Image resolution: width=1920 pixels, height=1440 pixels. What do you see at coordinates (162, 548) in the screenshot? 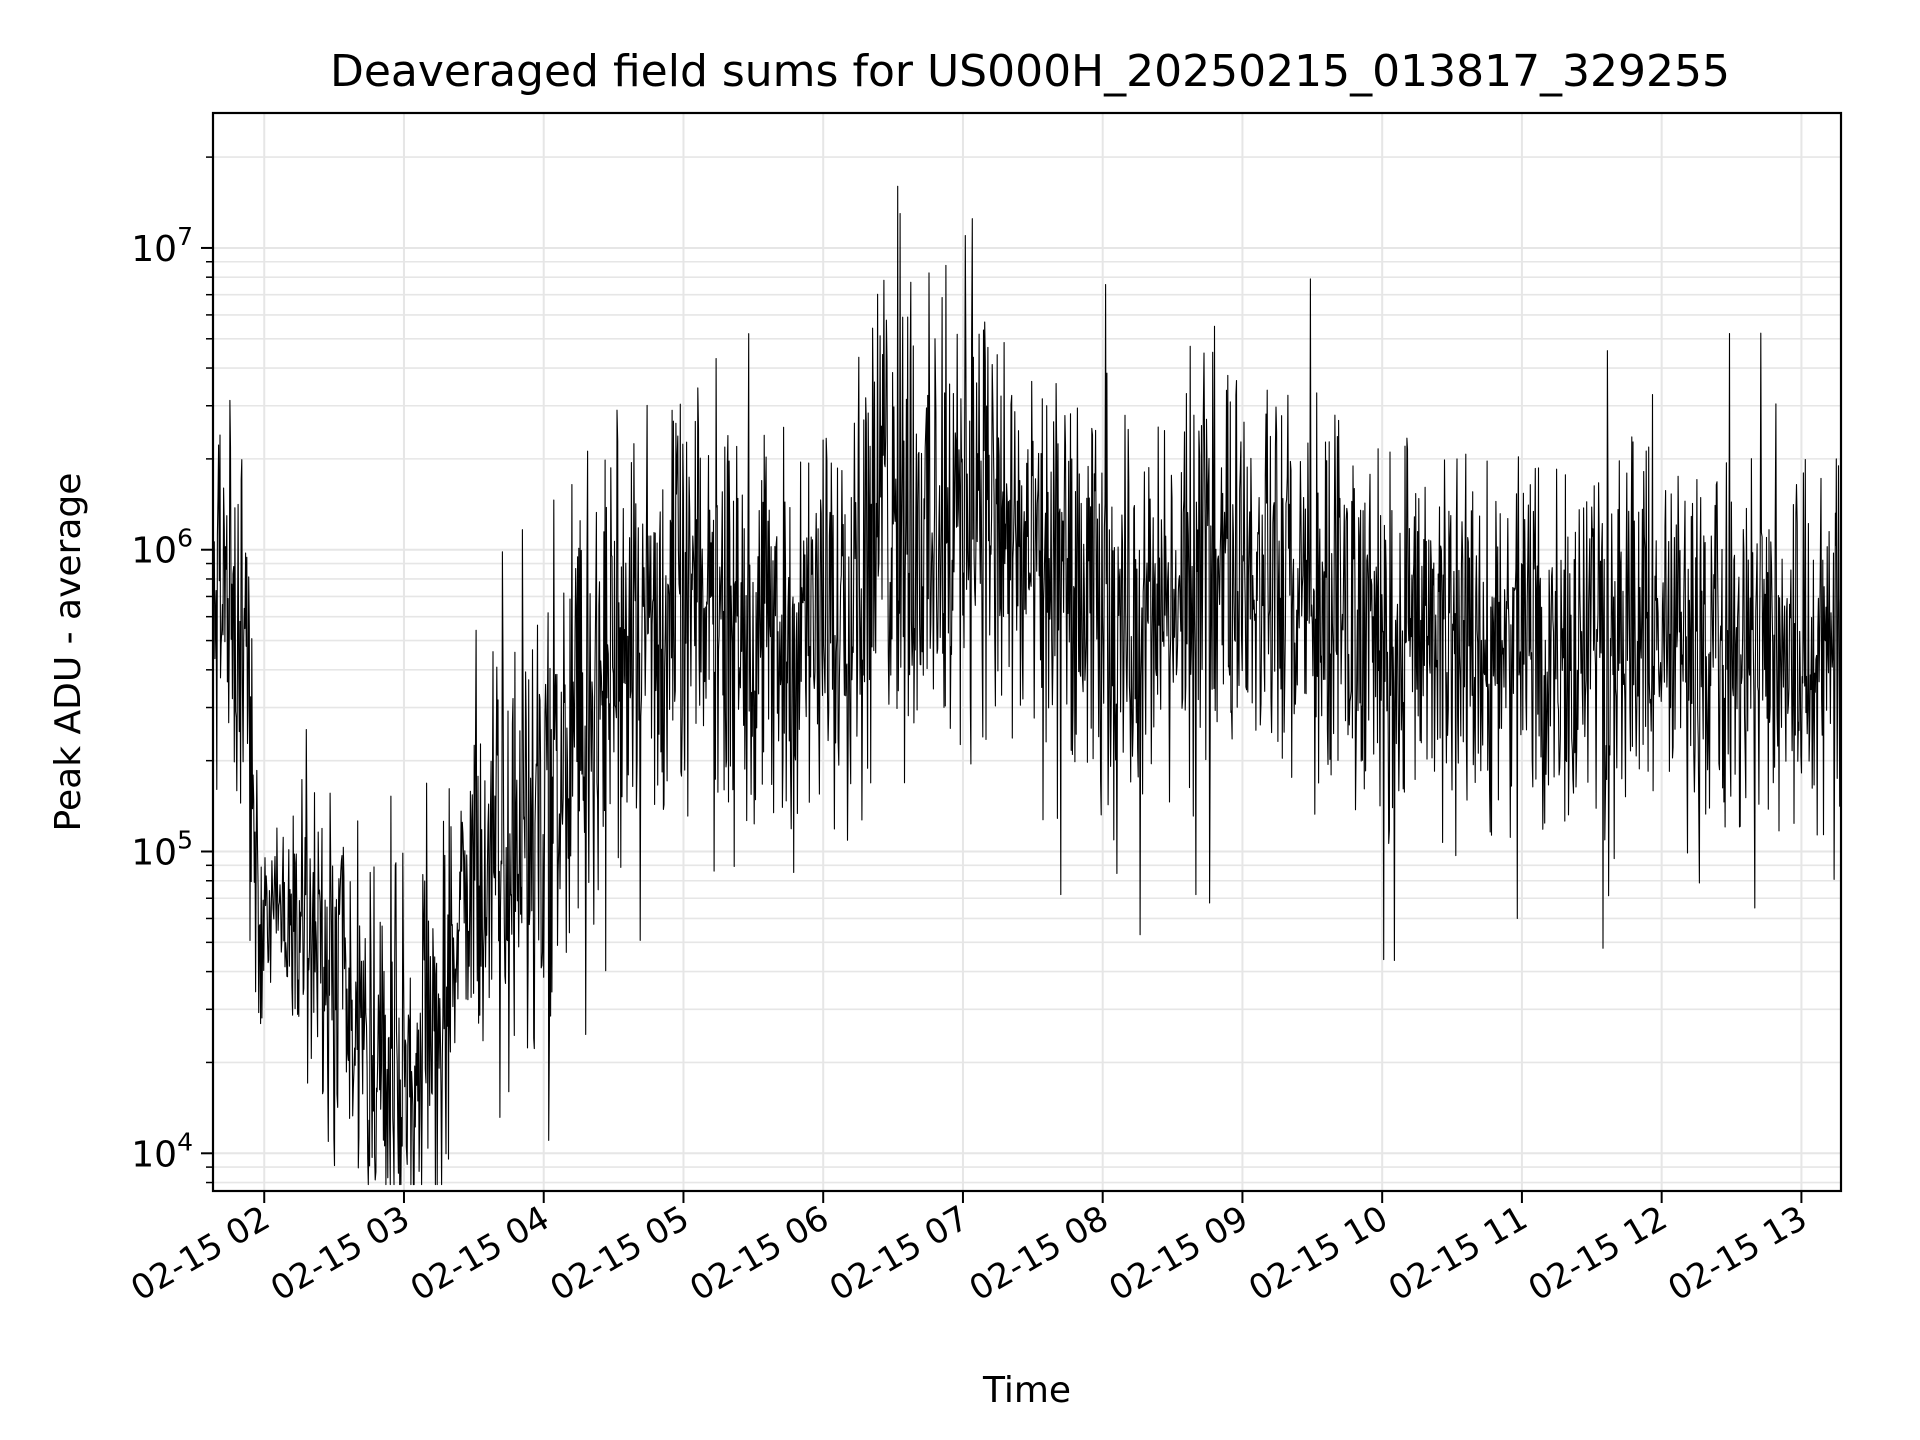
I see `y-tick-label: 10⁶` at bounding box center [162, 548].